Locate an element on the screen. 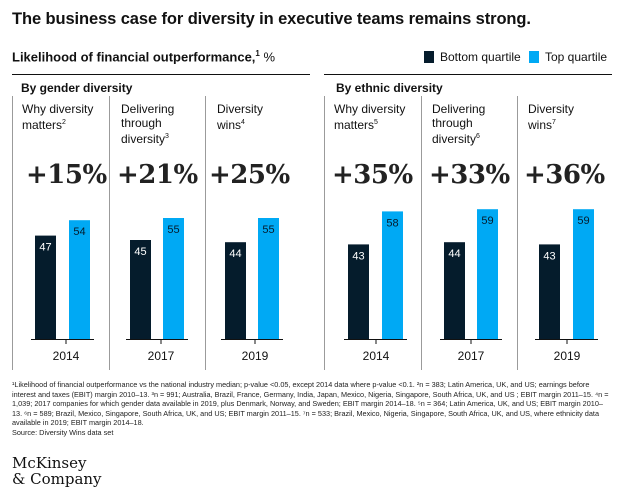  bar-value-label: 58 is located at coordinates (392, 223).